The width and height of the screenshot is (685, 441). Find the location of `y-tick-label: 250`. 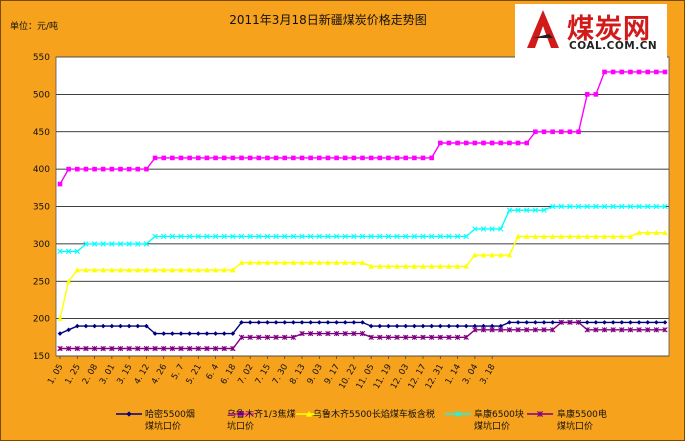

y-tick-label: 250 is located at coordinates (41, 282).